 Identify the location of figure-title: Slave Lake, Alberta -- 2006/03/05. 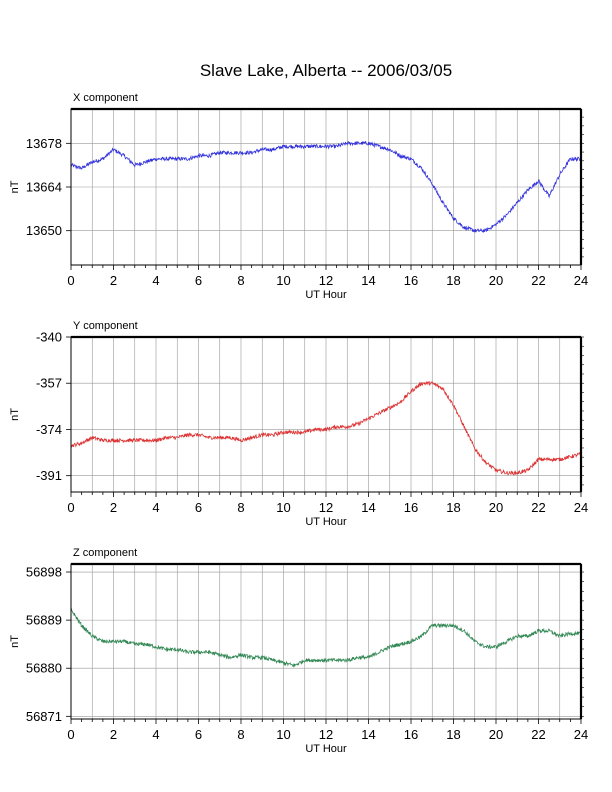
(326, 70).